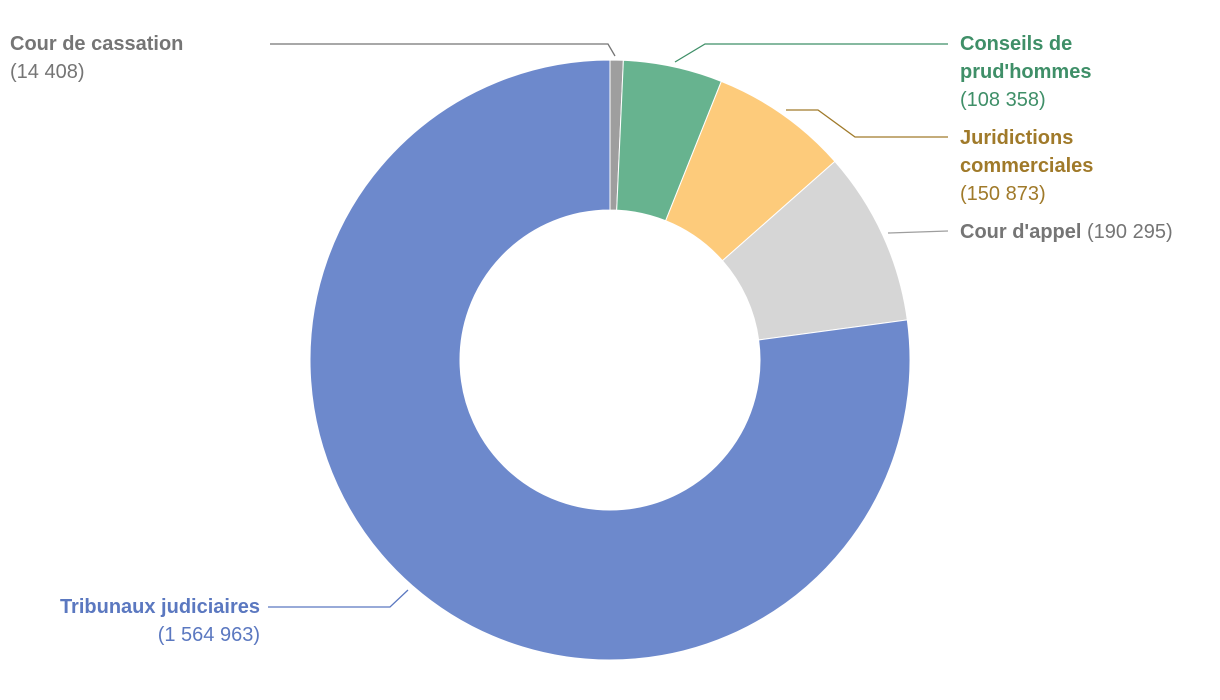 This screenshot has width=1220, height=700. What do you see at coordinates (1021, 232) in the screenshot?
I see `category-name: Cour d'appel` at bounding box center [1021, 232].